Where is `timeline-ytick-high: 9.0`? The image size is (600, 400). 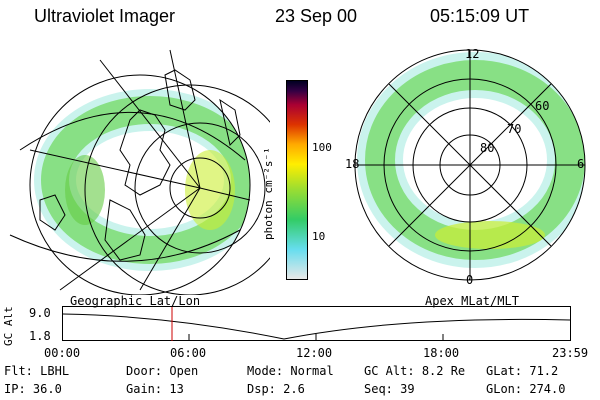 timeline-ytick-high: 9.0 is located at coordinates (40, 313).